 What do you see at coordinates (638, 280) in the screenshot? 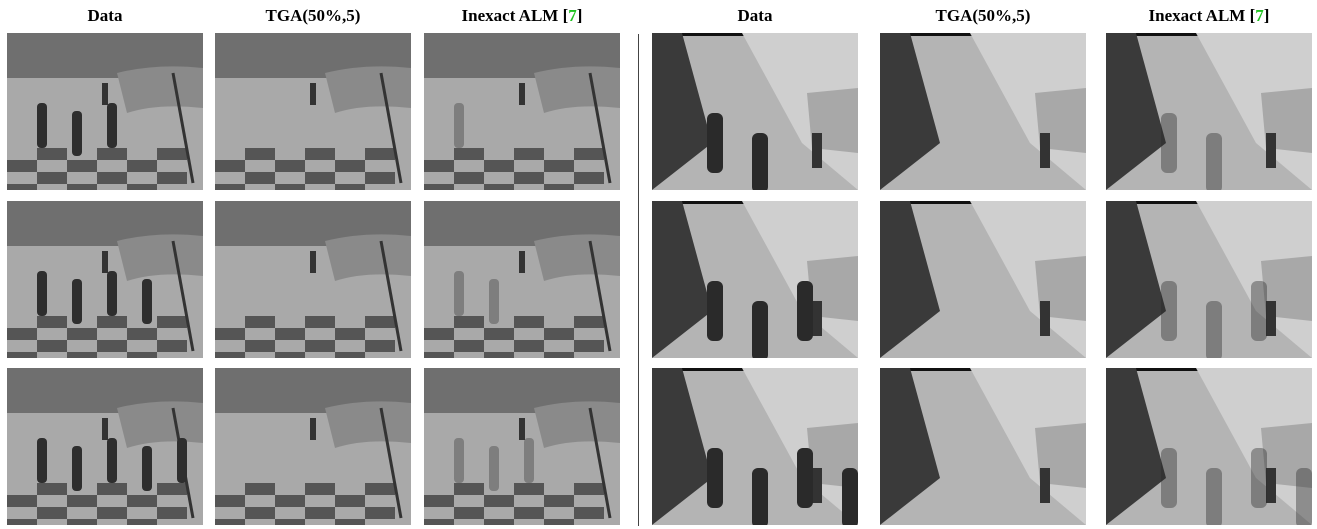
I see `divider` at bounding box center [638, 280].